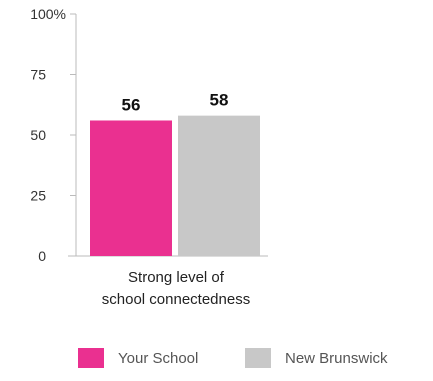  Describe the element at coordinates (53, 135) in the screenshot. I see `y-axis-ticks: 0 25 50 75 100%` at that location.